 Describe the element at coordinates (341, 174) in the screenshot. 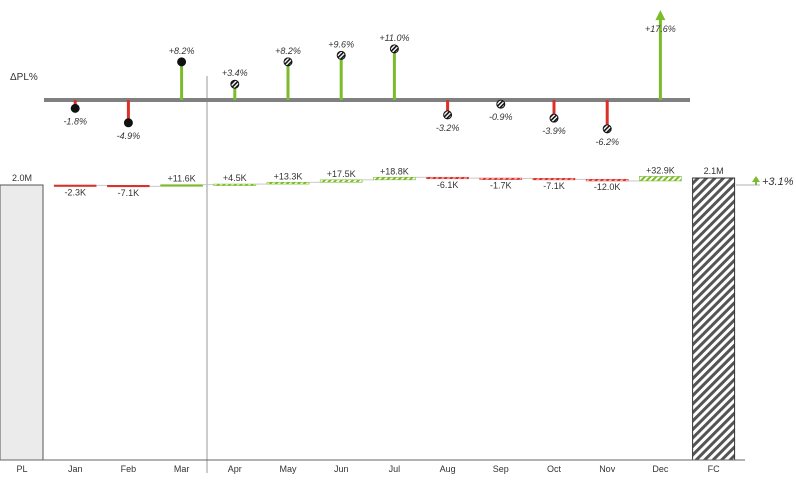

I see `waterfall-delta-label: +17.5K` at that location.